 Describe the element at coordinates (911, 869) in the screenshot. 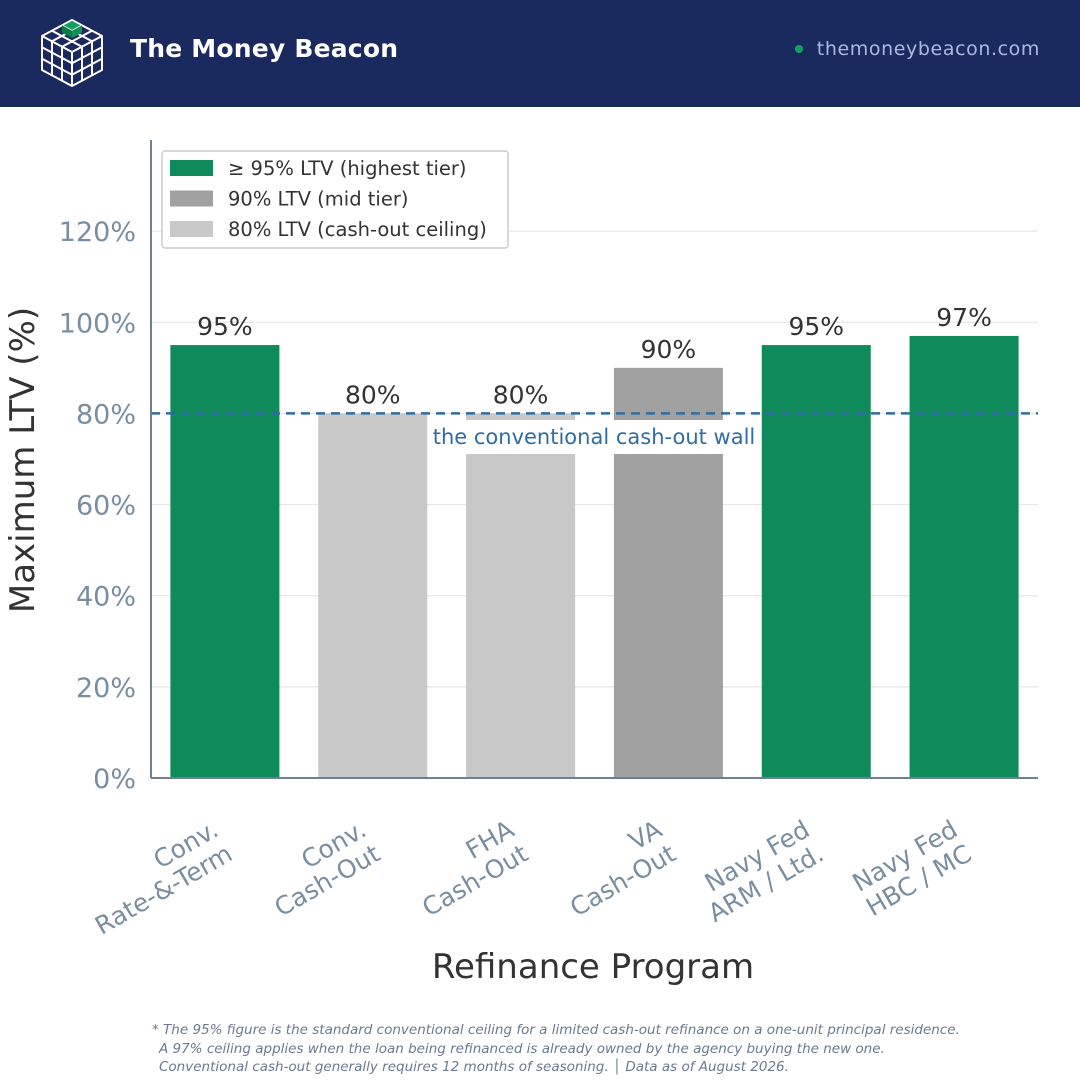

I see `x-category-label: Navy FedHBC / MC` at that location.